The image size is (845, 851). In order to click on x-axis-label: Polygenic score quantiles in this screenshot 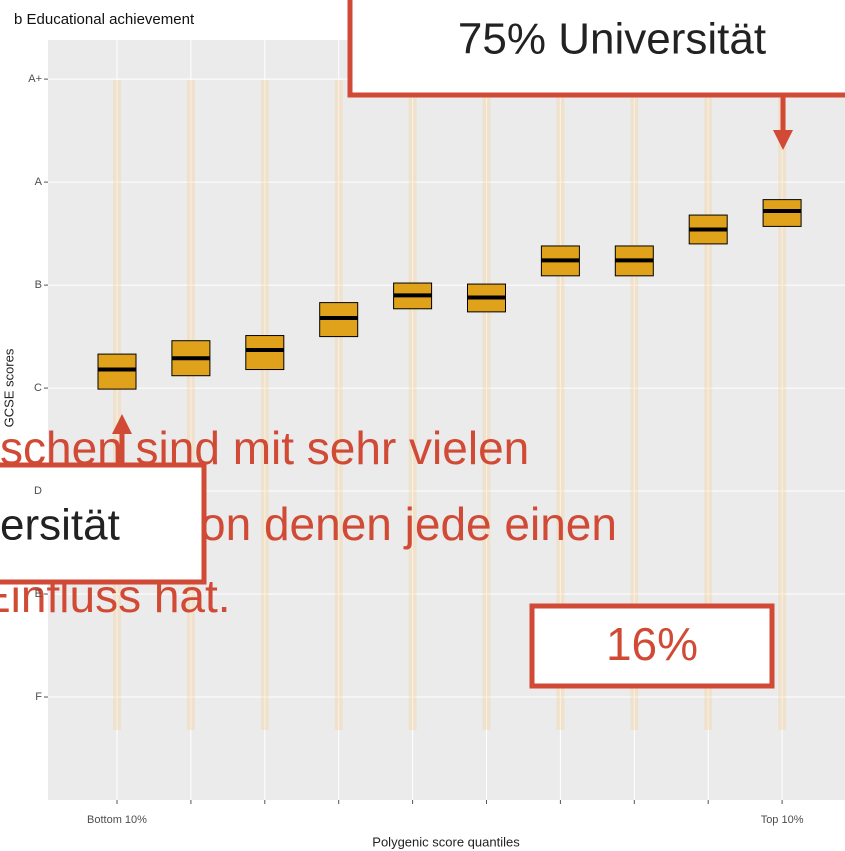, I will do `click(446, 841)`.